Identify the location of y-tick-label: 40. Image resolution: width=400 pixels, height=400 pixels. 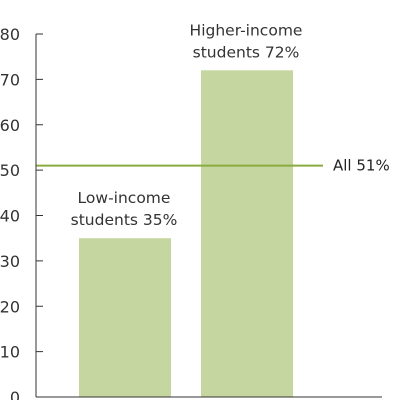
(10, 216).